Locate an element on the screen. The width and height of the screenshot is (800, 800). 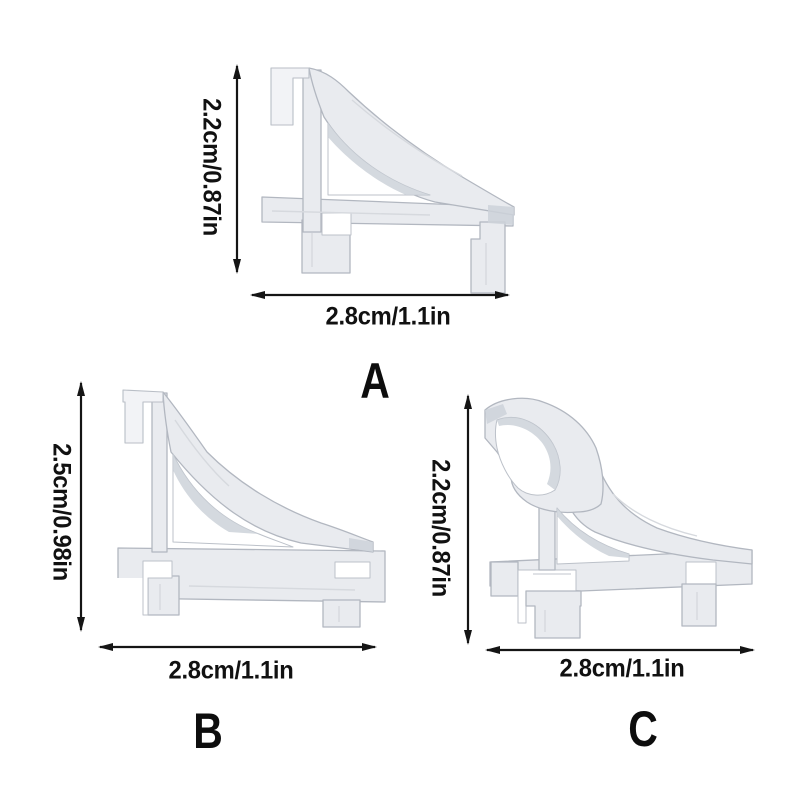
width-label-c: 2.8cm/1.1in is located at coordinates (622, 668).